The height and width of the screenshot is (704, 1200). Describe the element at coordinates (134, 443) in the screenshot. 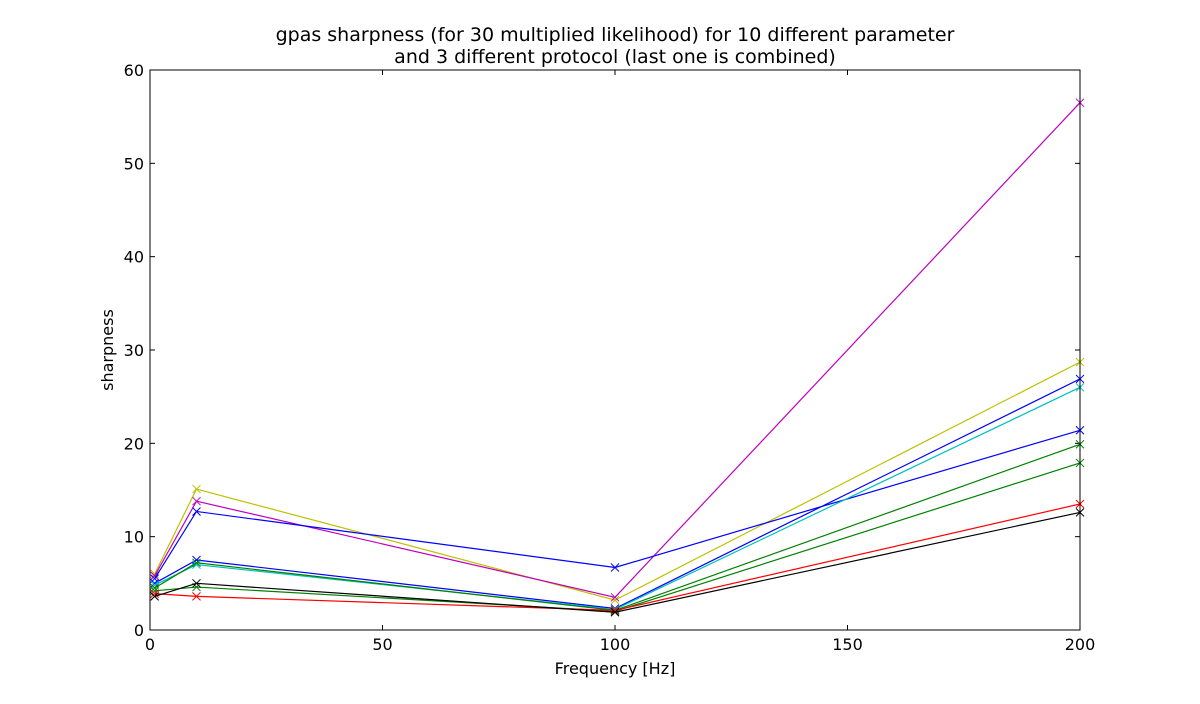

I see `y-tick-label: 20` at that location.